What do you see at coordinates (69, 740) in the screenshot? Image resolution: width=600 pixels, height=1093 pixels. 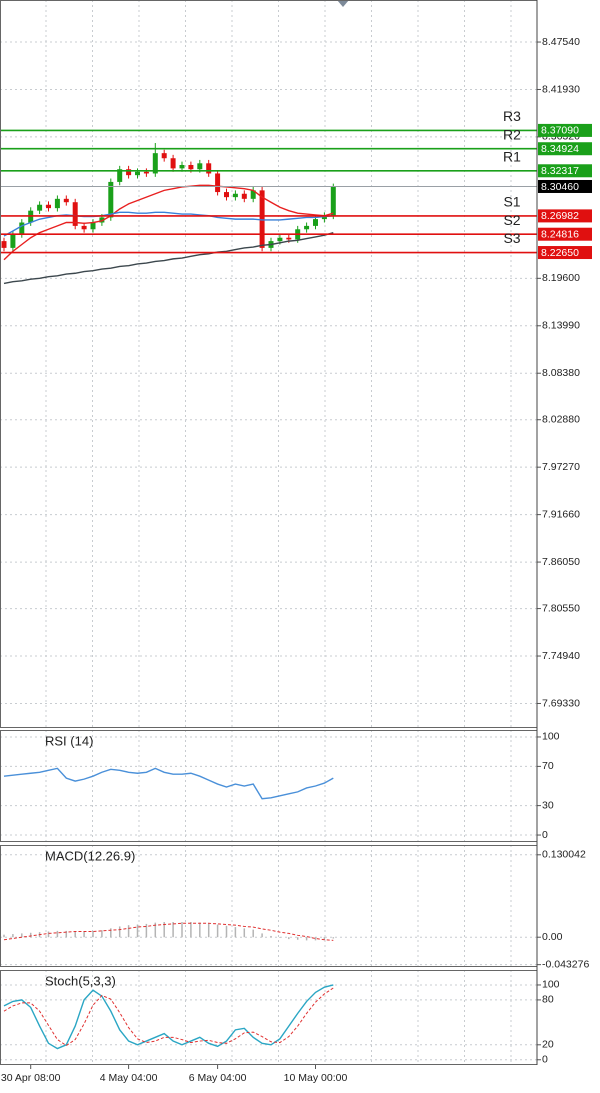 I see `panel-title: RSI (14)` at bounding box center [69, 740].